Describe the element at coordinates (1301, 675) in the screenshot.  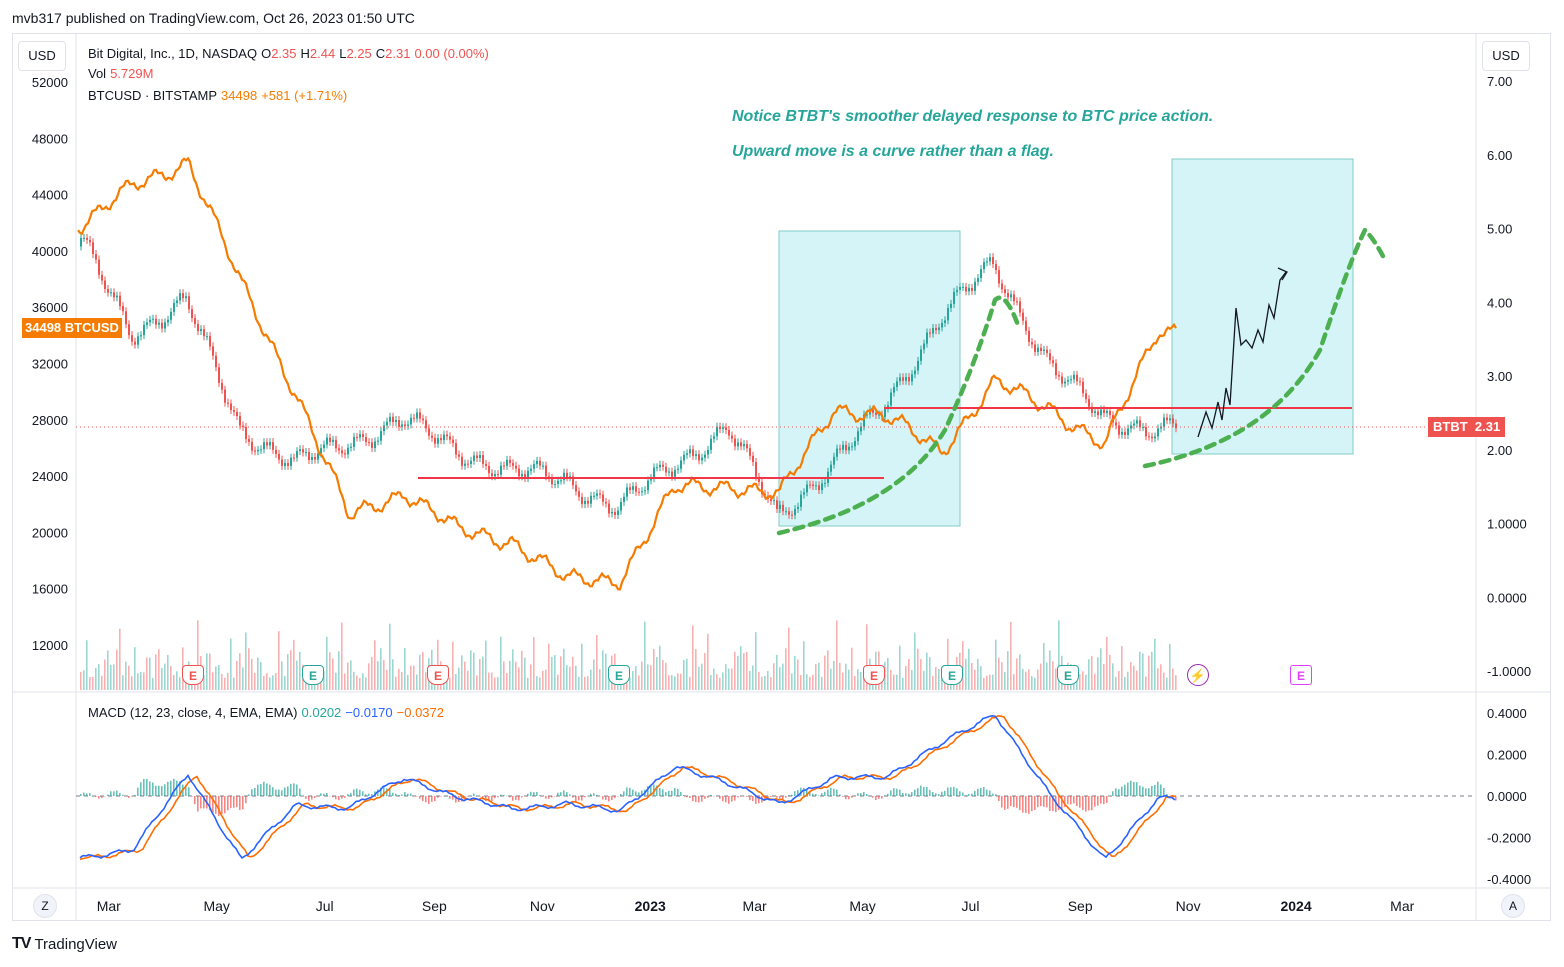
I see `earnings-marker-future: E` at that location.